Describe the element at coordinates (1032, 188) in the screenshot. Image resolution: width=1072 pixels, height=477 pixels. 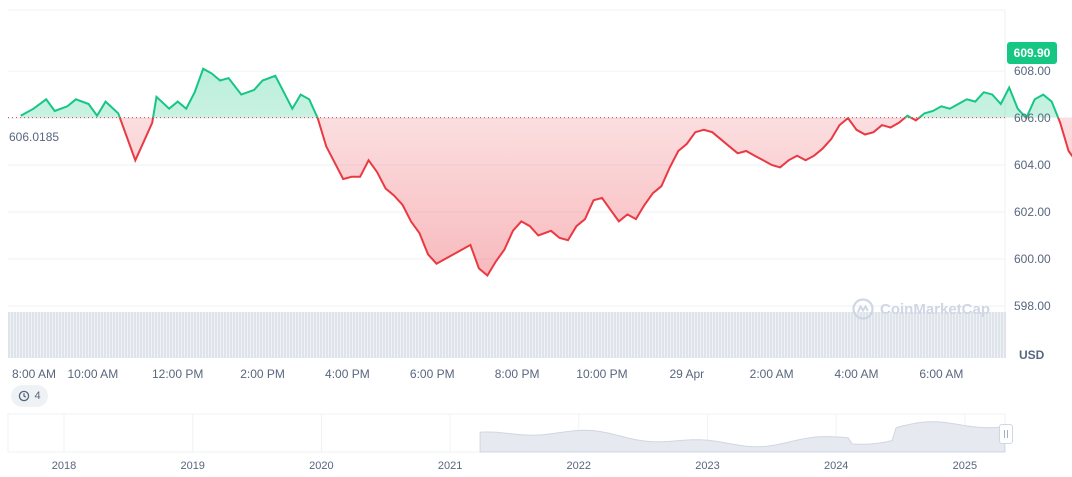
I see `y-axis: 608.00 606.00 604.00 602.00 600.00 598.00` at that location.